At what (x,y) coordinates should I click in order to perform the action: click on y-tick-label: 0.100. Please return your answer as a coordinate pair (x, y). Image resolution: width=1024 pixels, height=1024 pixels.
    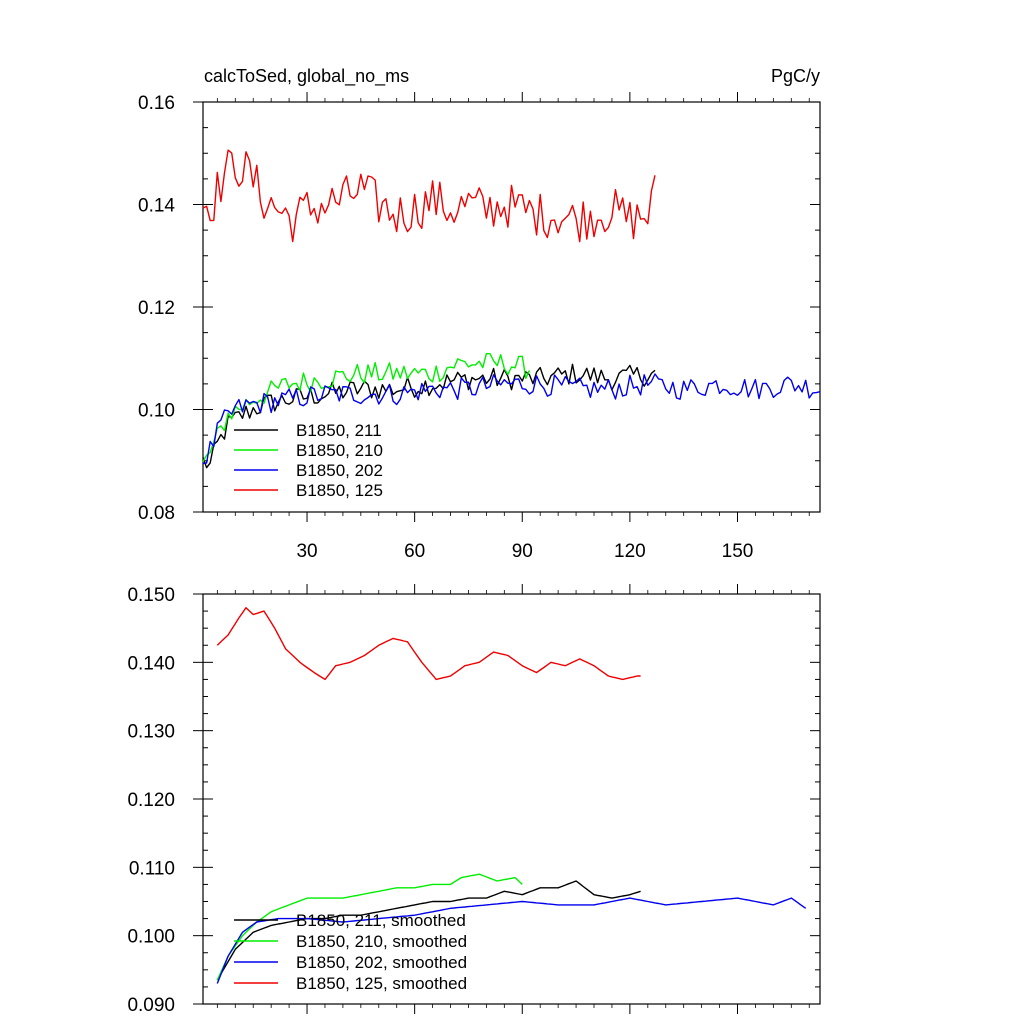
    Looking at the image, I should click on (151, 937).